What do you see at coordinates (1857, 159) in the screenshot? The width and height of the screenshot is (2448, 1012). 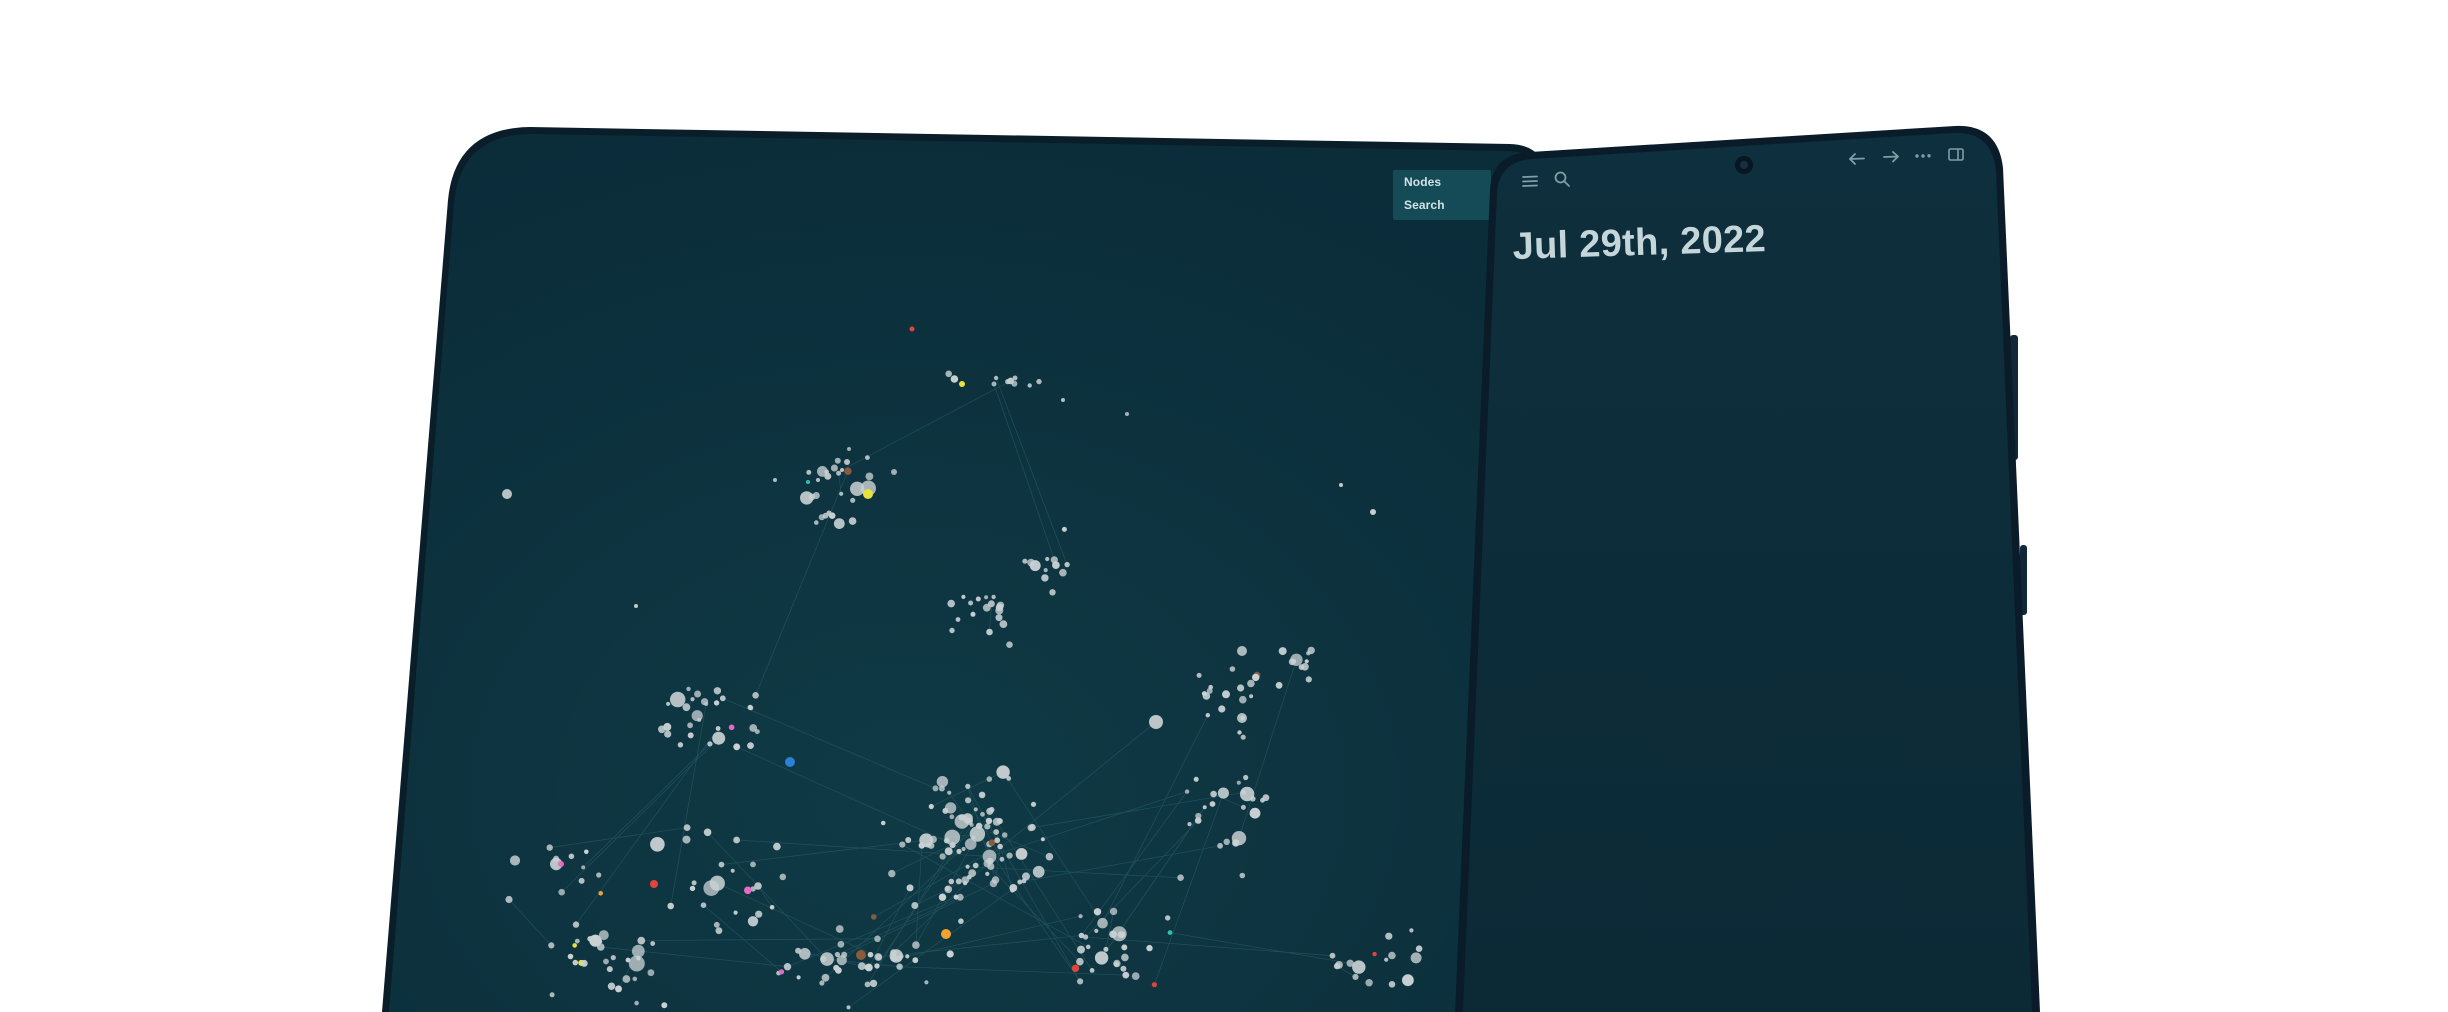 I see `back-arrow-icon` at bounding box center [1857, 159].